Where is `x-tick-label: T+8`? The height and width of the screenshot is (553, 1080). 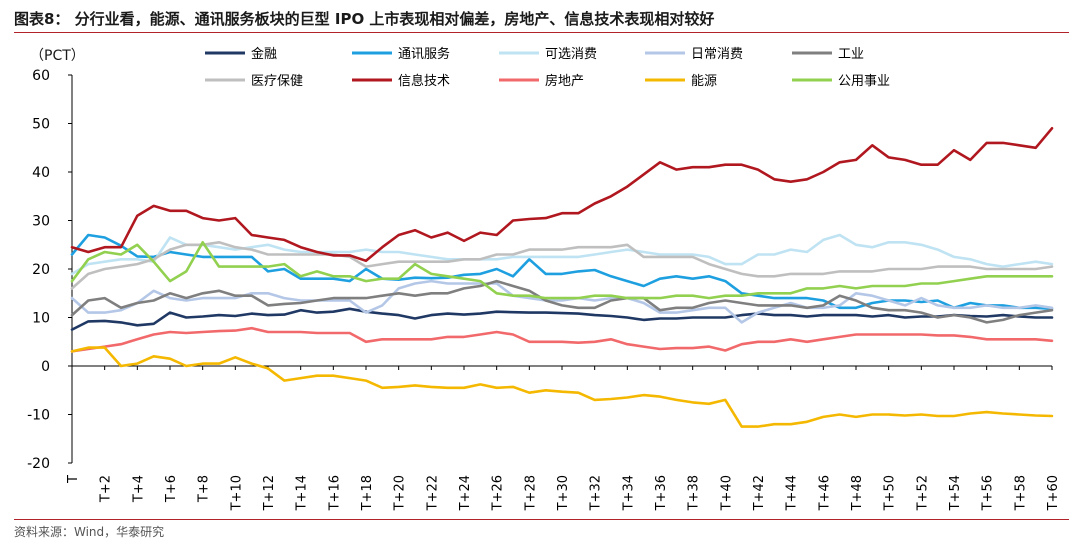 x-tick-label: T+8 is located at coordinates (204, 489).